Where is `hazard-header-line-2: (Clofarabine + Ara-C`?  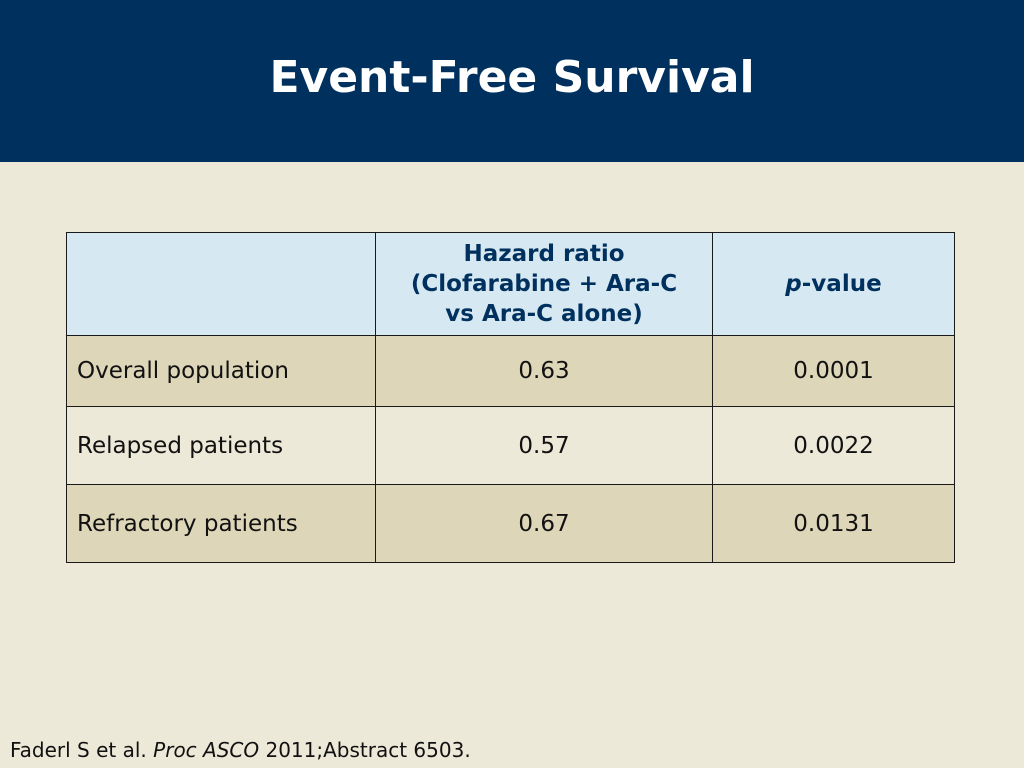
hazard-header-line-2: (Clofarabine + Ara-C is located at coordinates (544, 284).